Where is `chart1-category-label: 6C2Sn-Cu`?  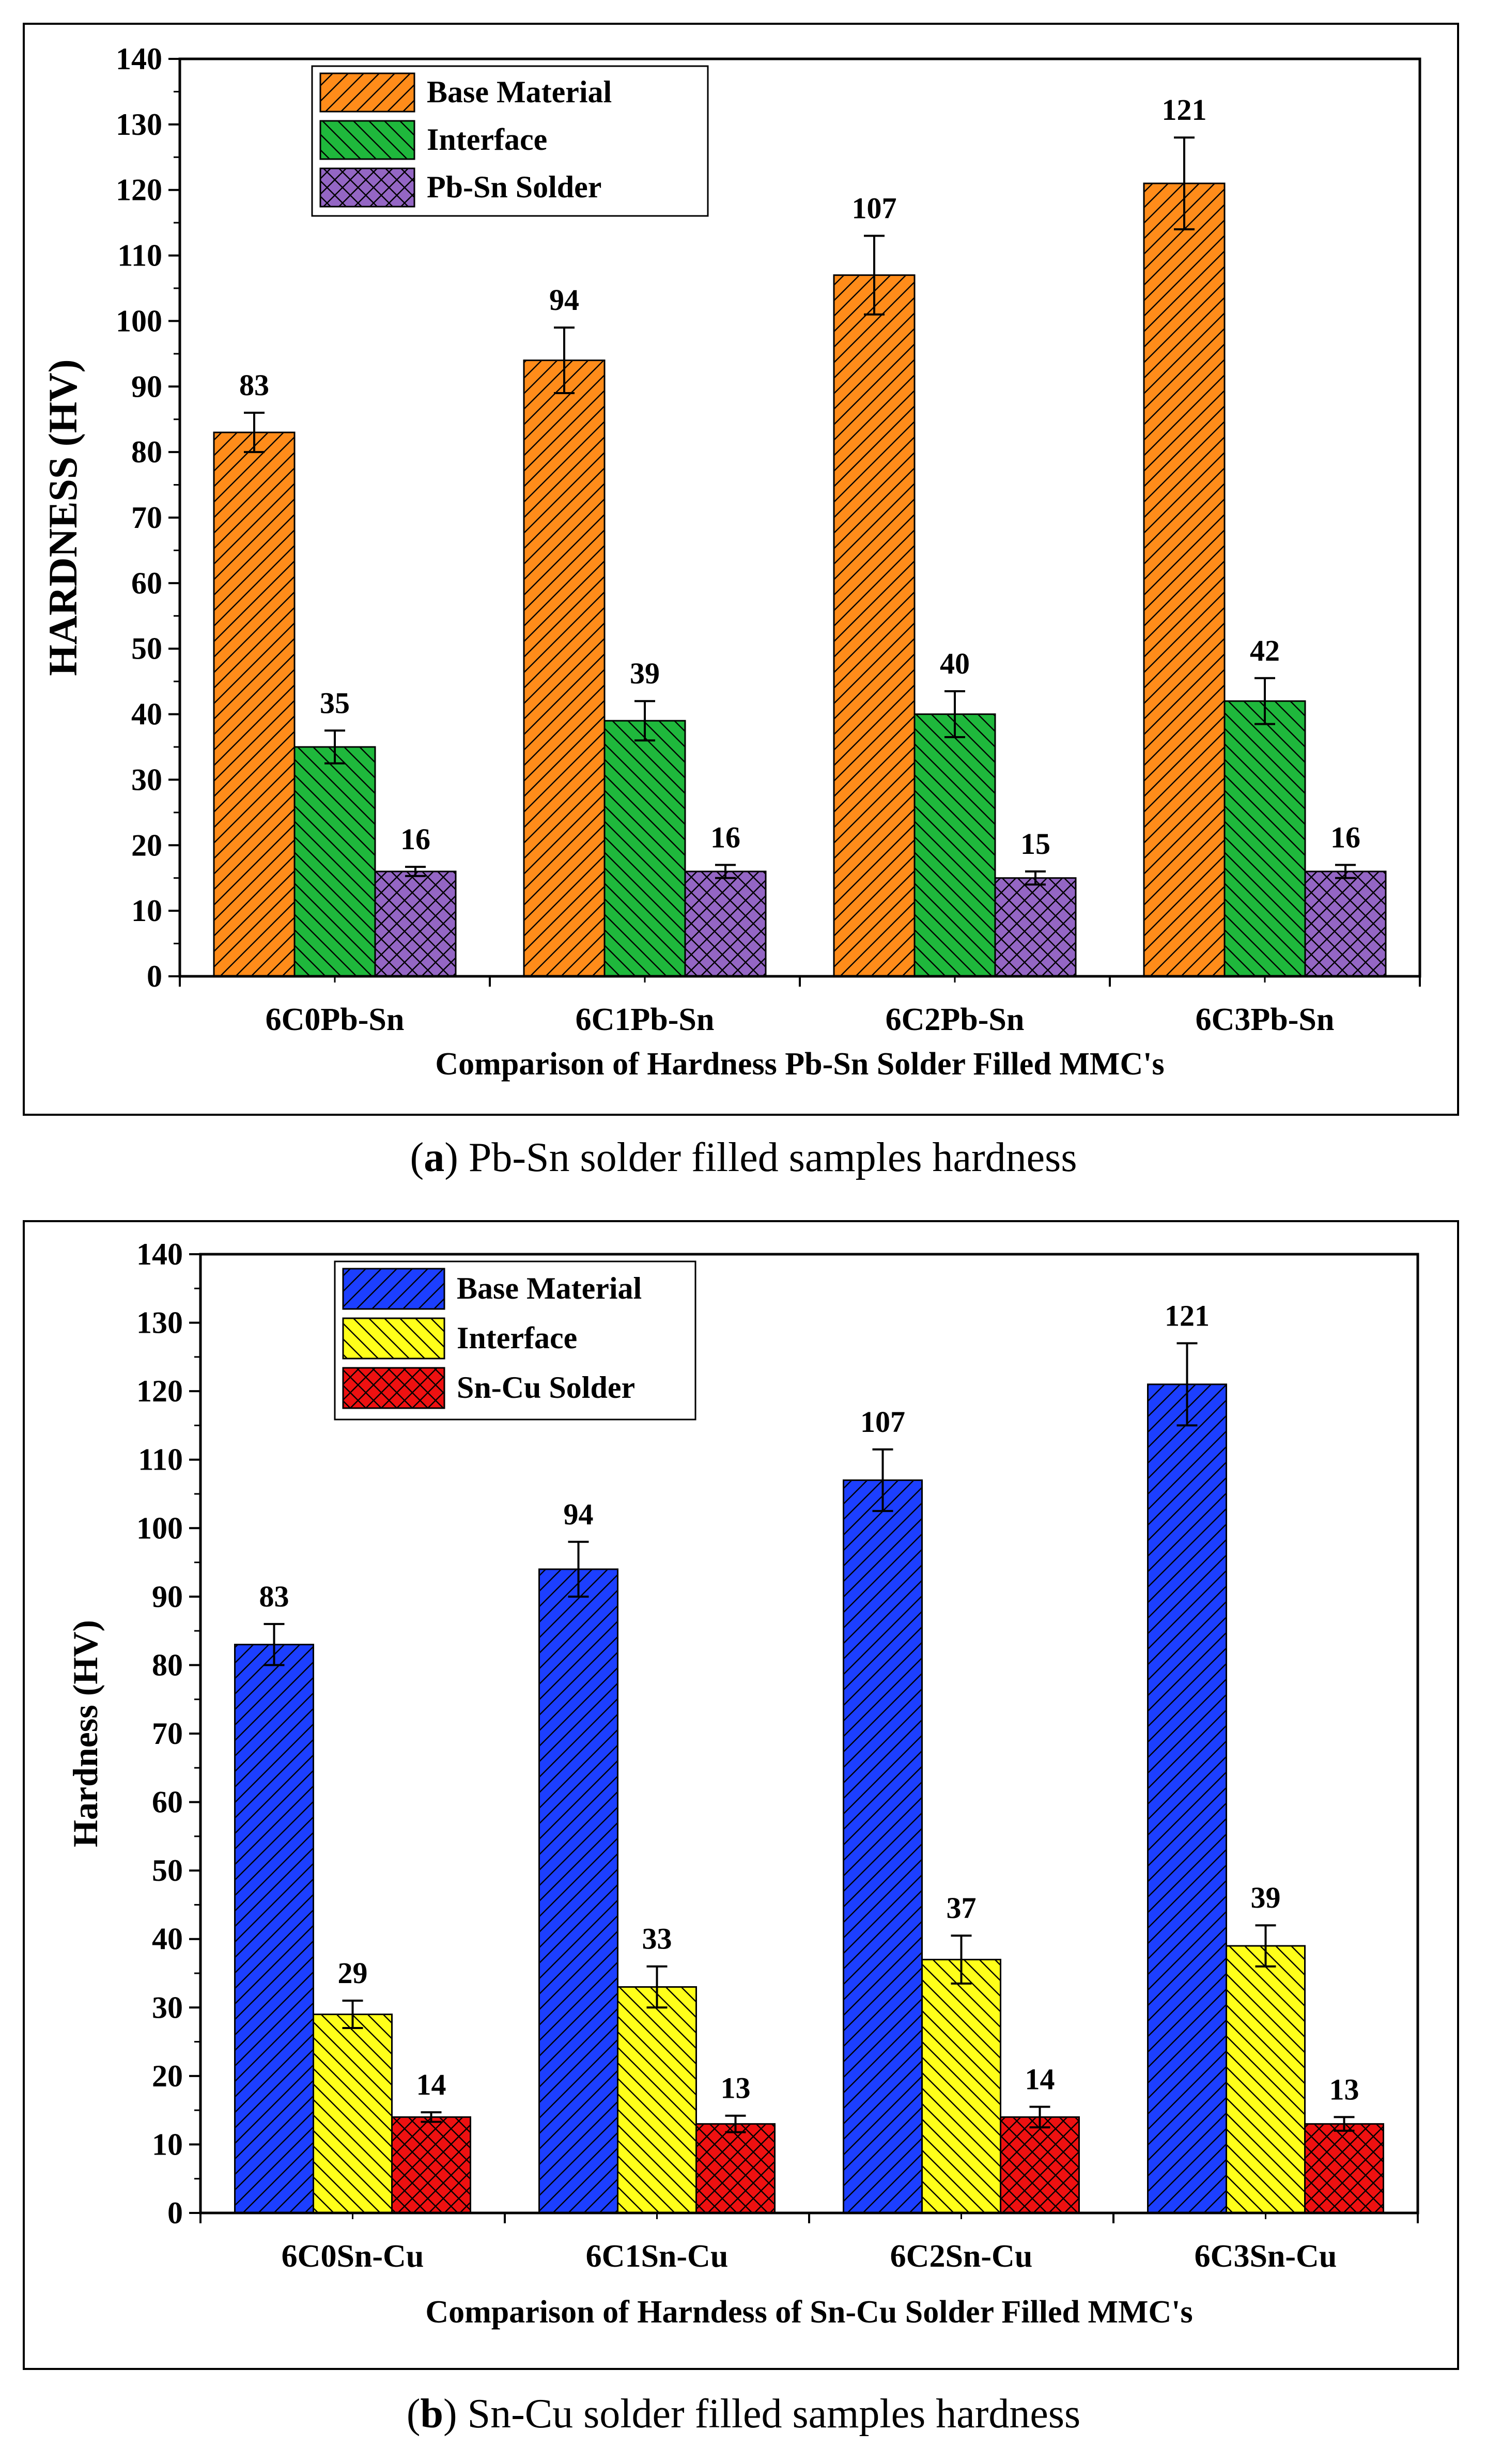 chart1-category-label: 6C2Sn-Cu is located at coordinates (961, 2256).